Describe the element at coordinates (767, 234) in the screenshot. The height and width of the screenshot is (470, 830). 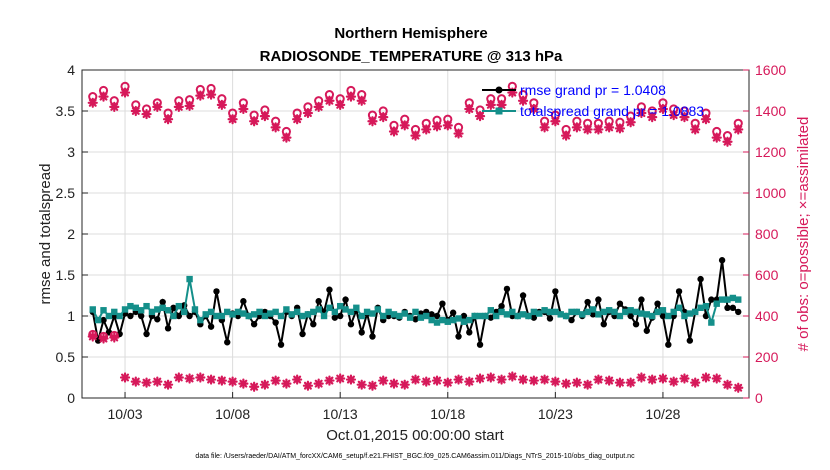
I see `y-tick-label-right: 800` at that location.